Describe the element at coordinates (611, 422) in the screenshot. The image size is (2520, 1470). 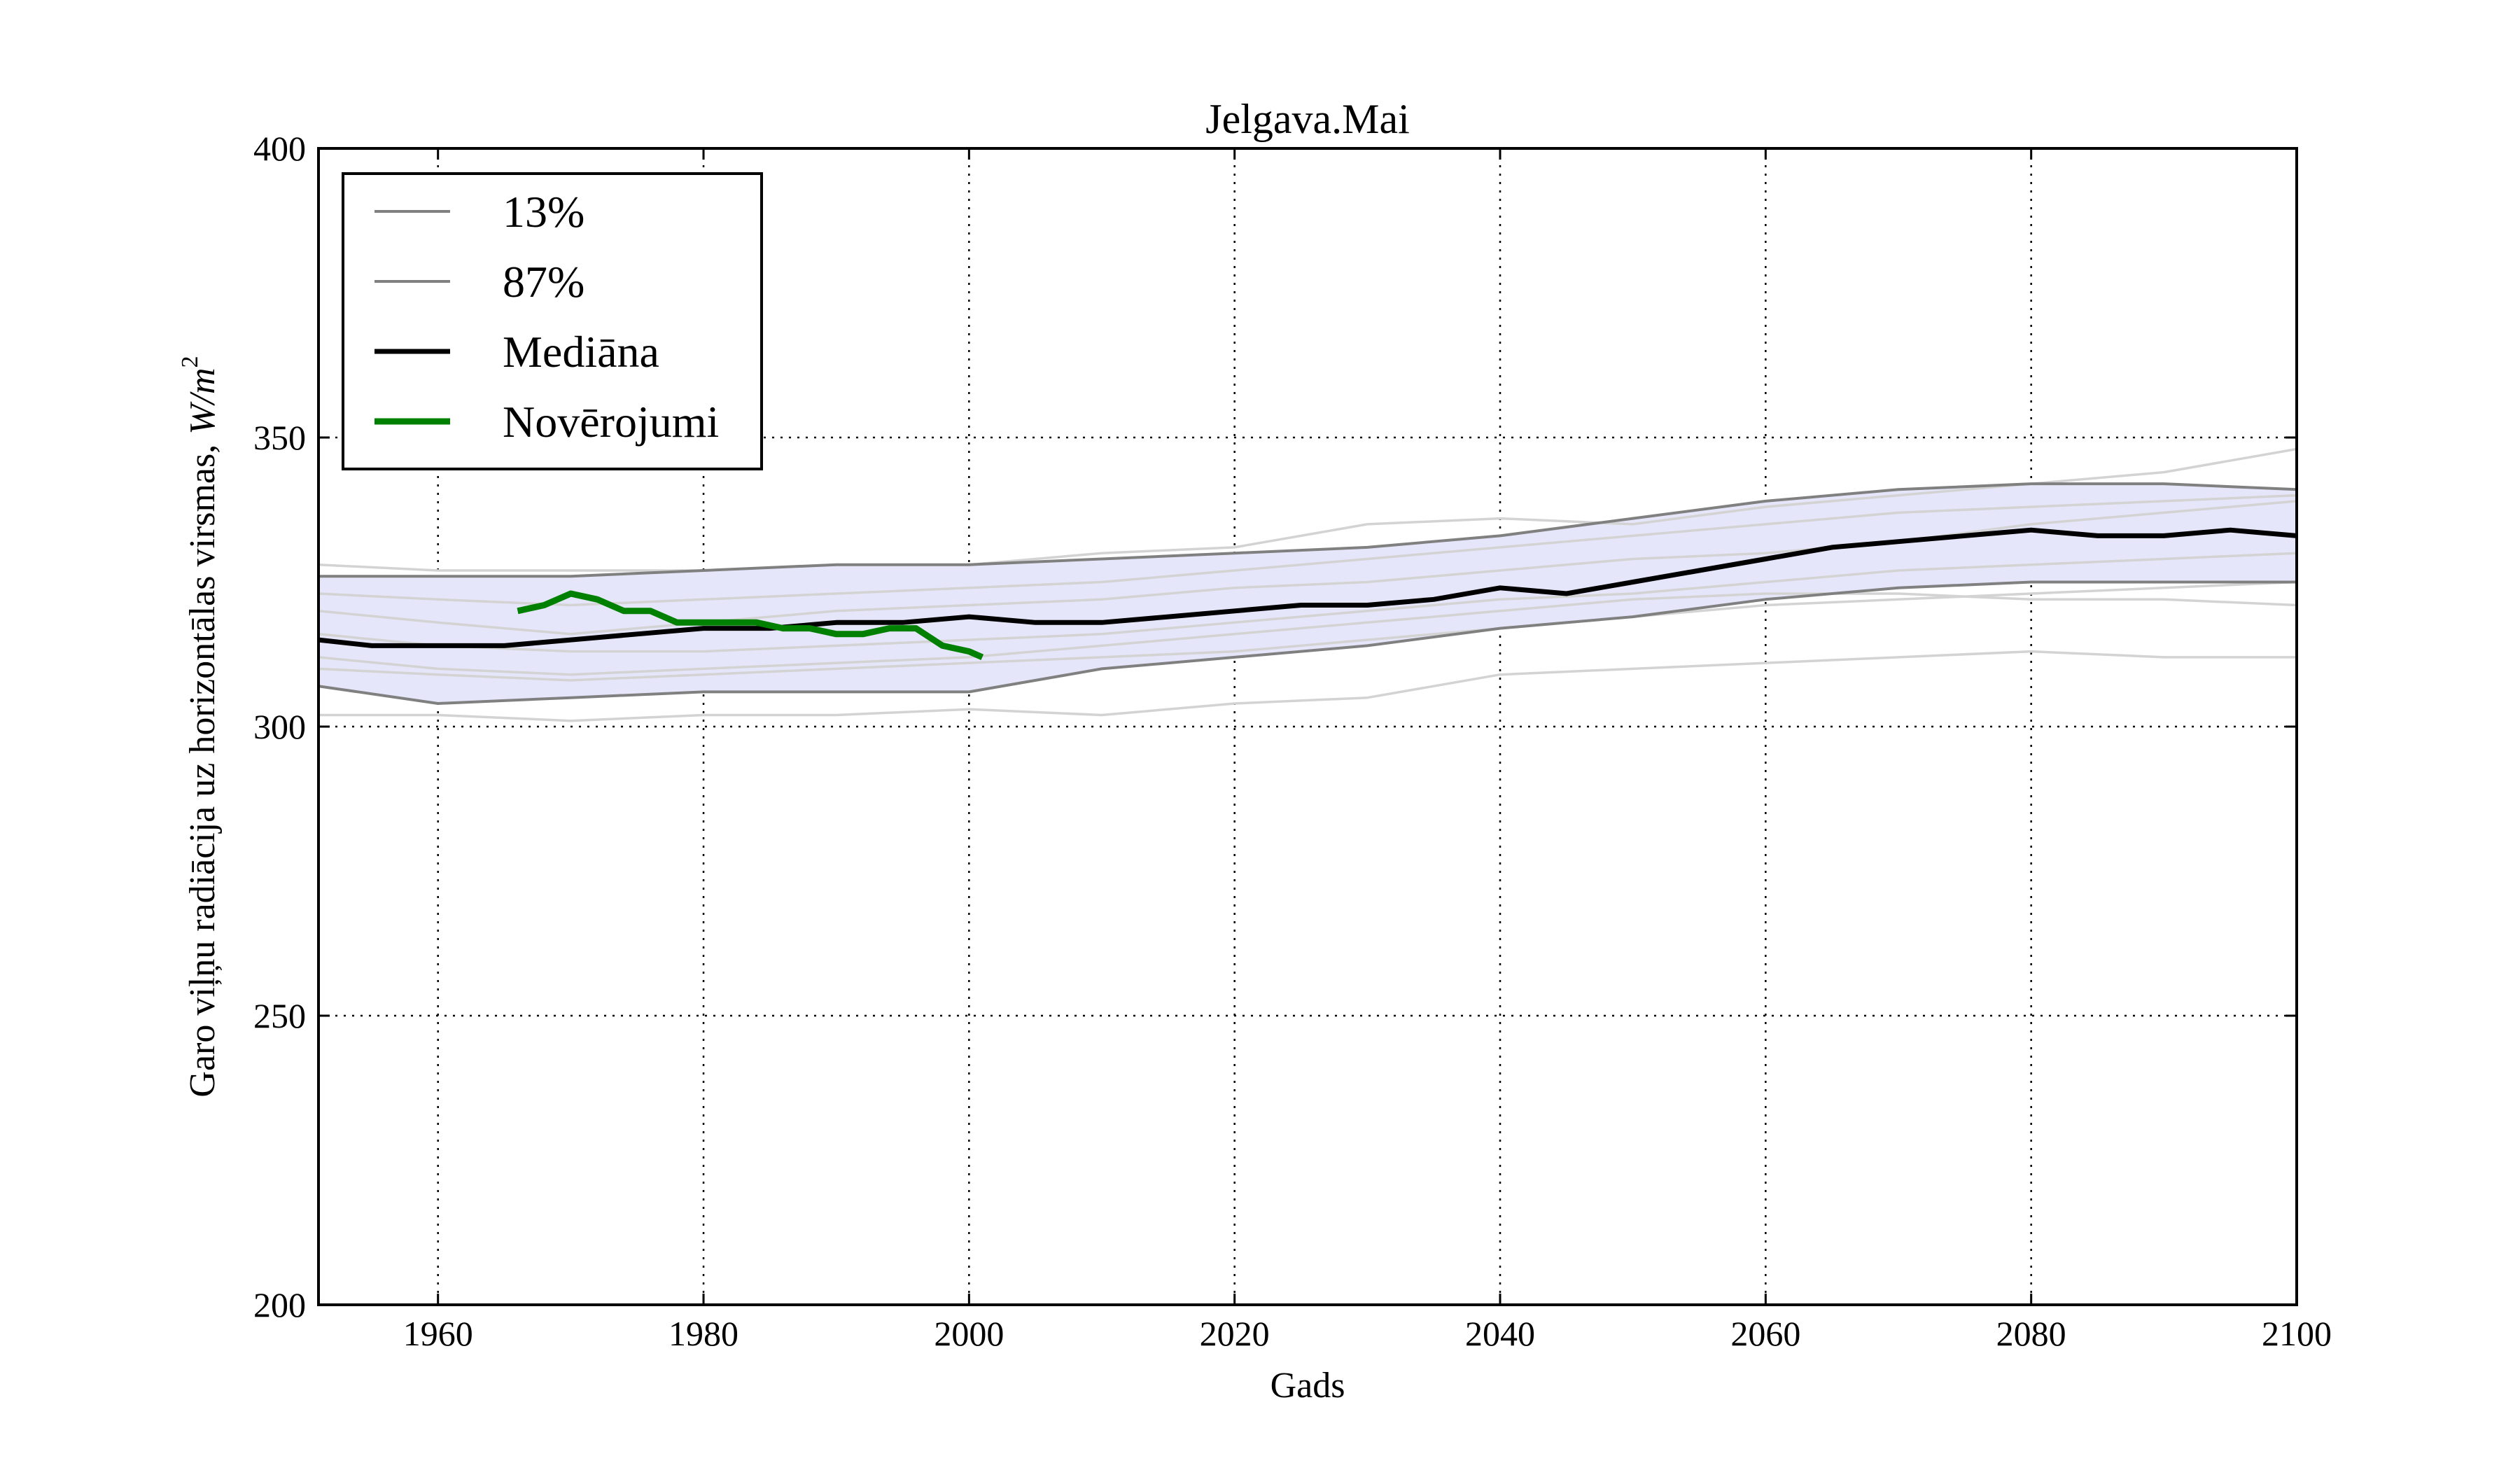
I see `legend-label: Novērojumi` at that location.